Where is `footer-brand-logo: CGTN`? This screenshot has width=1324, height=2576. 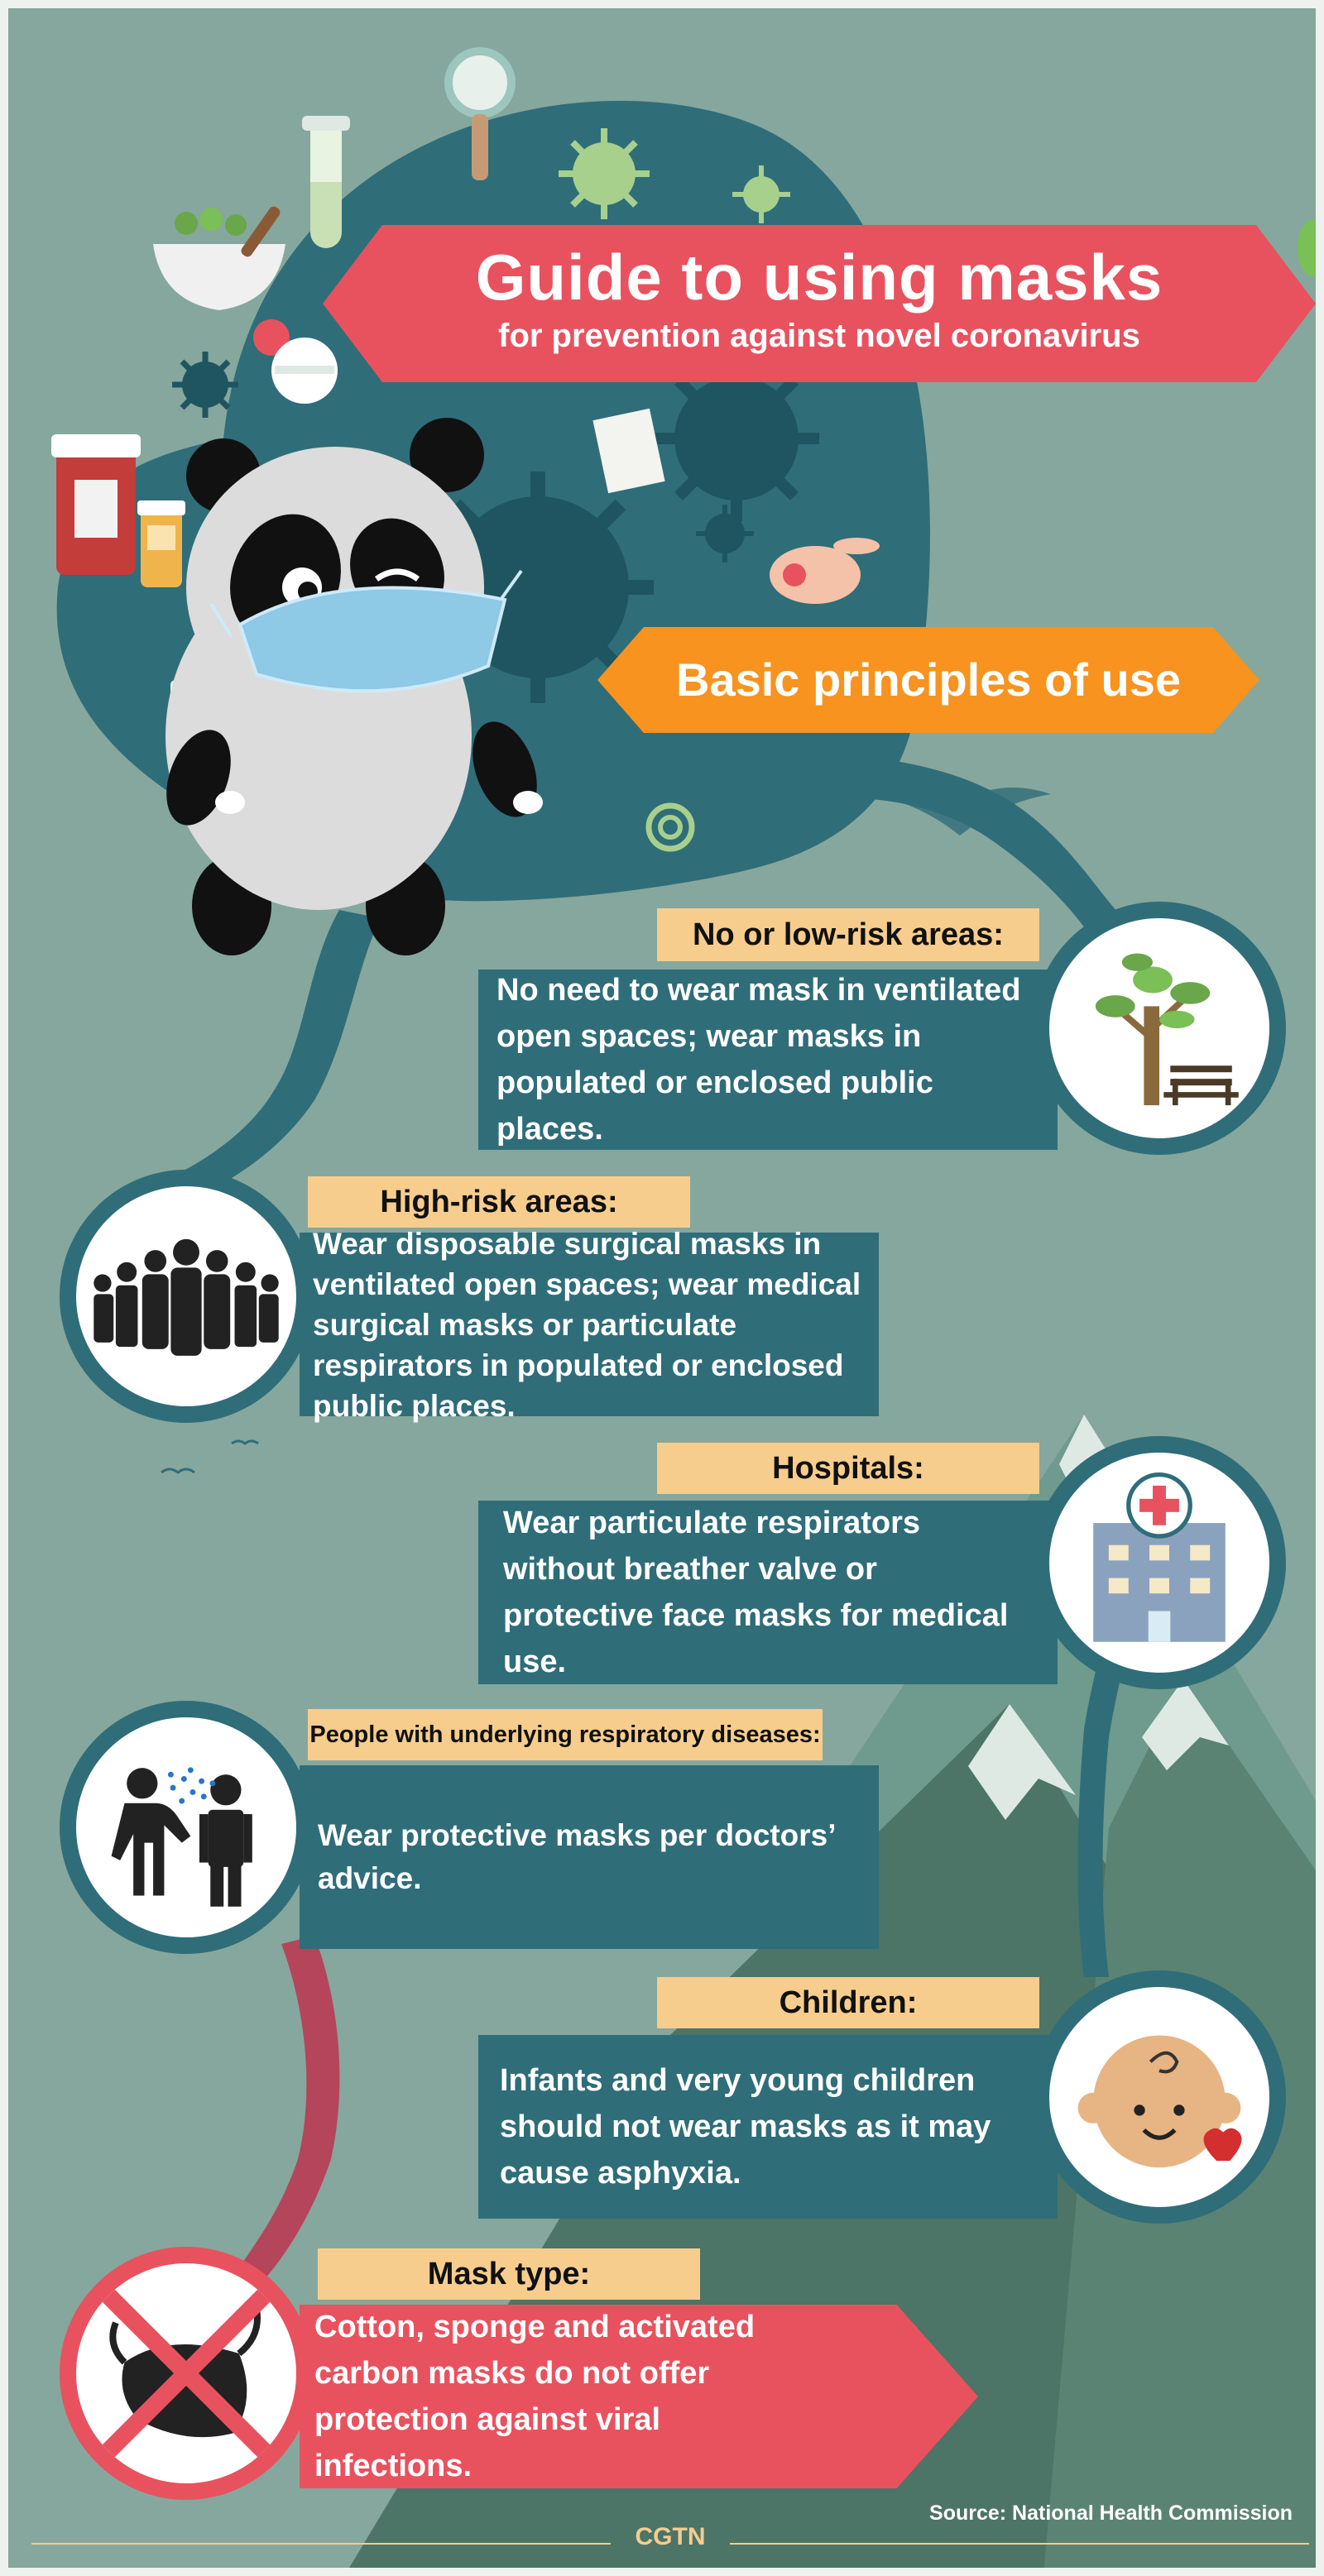 footer-brand-logo: CGTN is located at coordinates (670, 2536).